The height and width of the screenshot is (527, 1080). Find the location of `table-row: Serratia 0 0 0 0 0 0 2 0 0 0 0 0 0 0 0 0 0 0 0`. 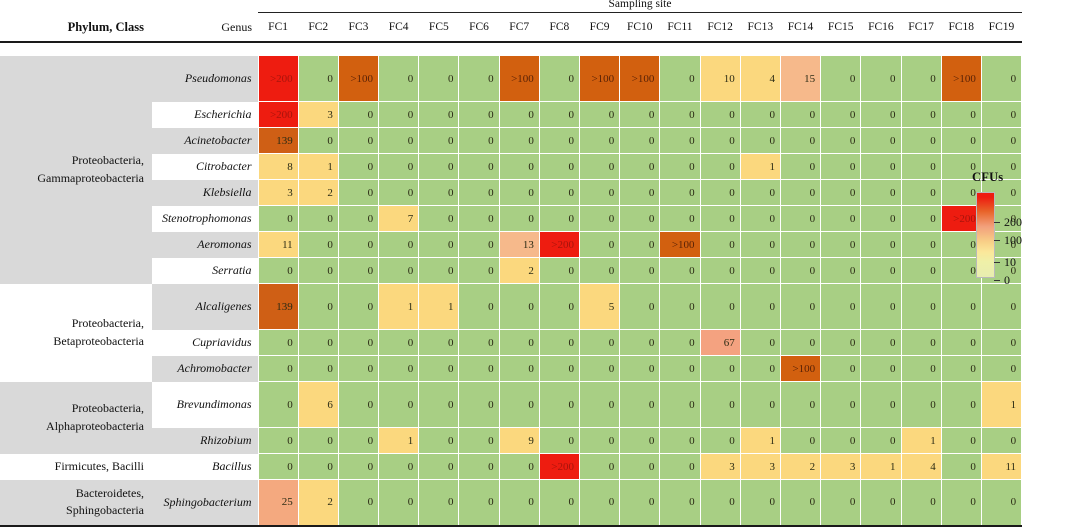

table-row: Serratia 0 0 0 0 0 0 2 0 0 0 0 0 0 0 0 0 0 0 0 is located at coordinates (511, 270).